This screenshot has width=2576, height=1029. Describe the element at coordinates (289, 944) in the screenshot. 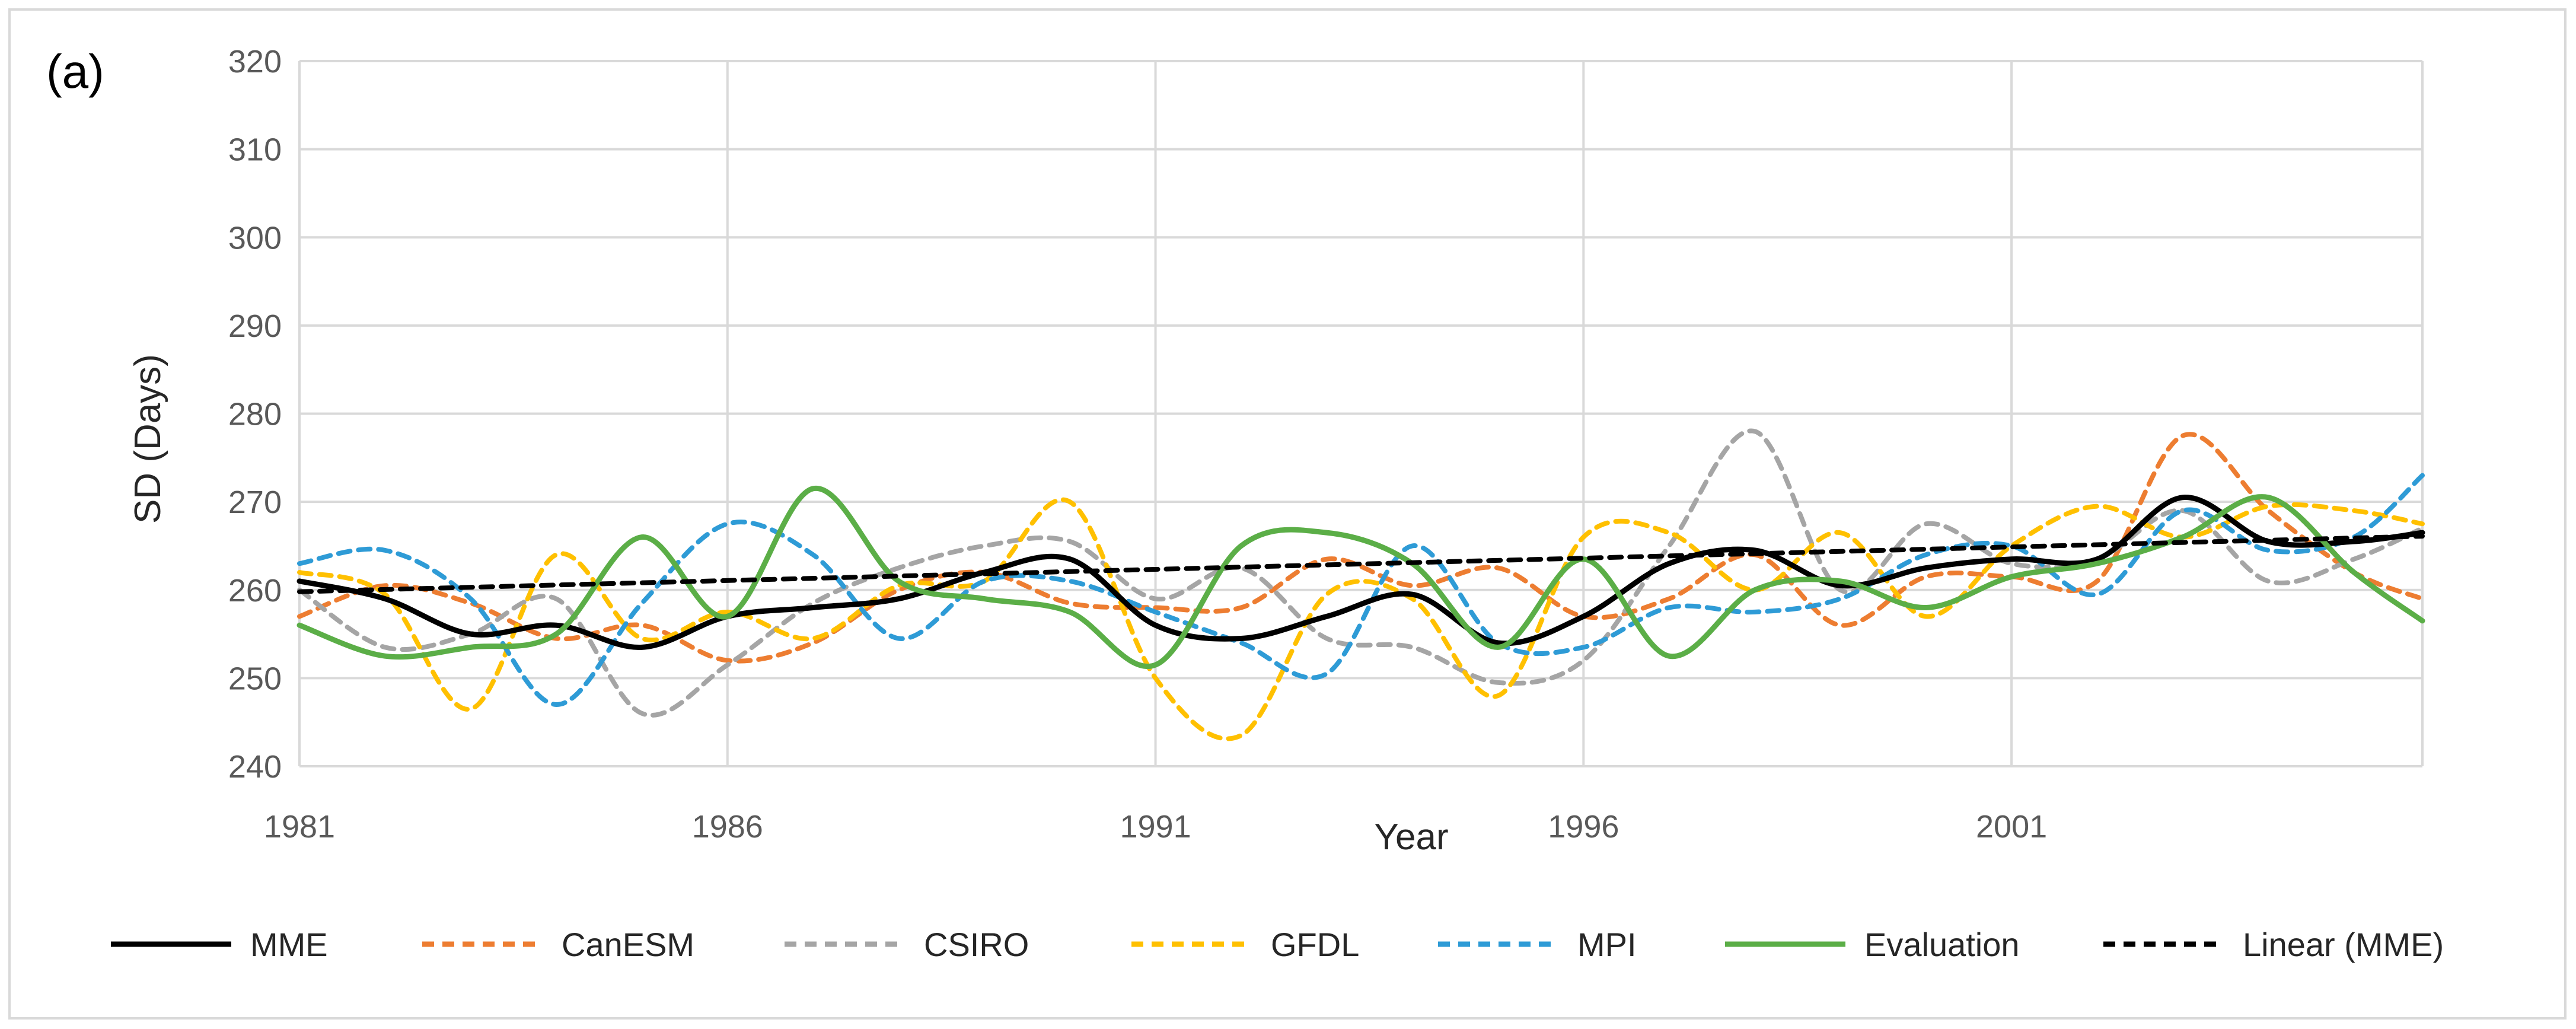

I see `legend-label-mme: MME` at that location.